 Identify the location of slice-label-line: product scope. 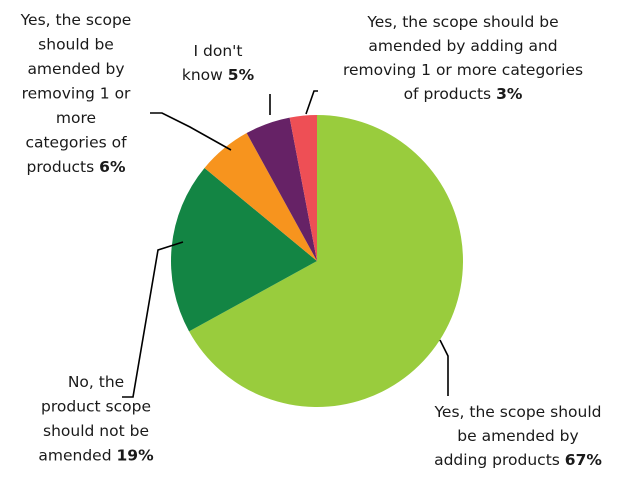
(96, 407).